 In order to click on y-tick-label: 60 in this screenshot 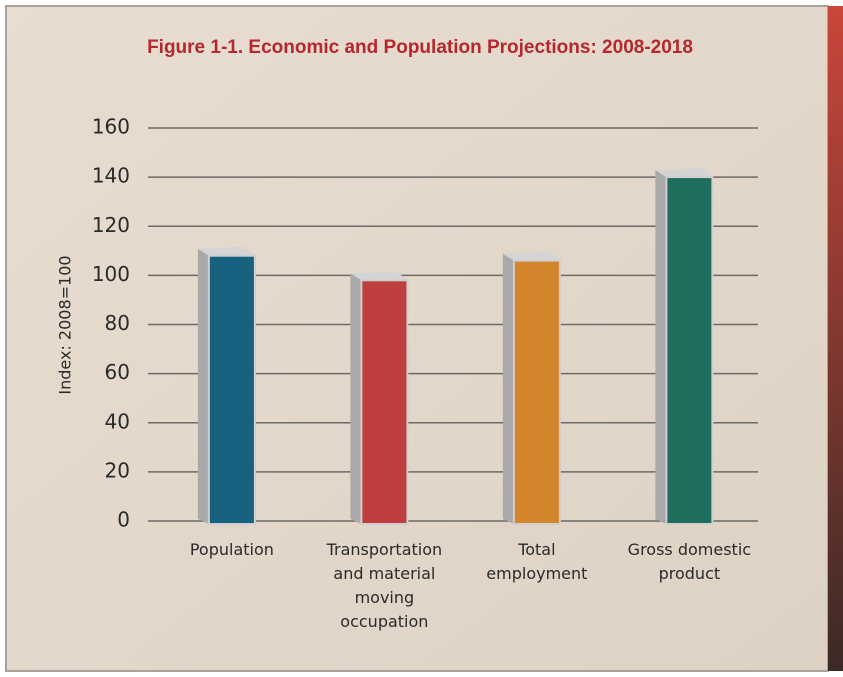, I will do `click(117, 372)`.